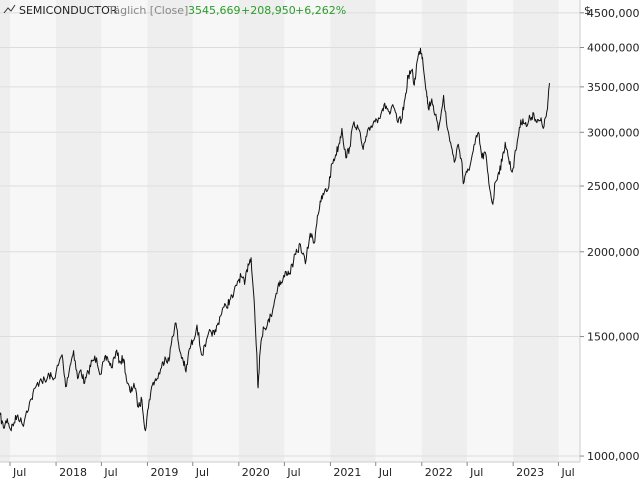 Image resolution: width=640 pixels, height=480 pixels. I want to click on x-tick-label: 2019, so click(164, 472).